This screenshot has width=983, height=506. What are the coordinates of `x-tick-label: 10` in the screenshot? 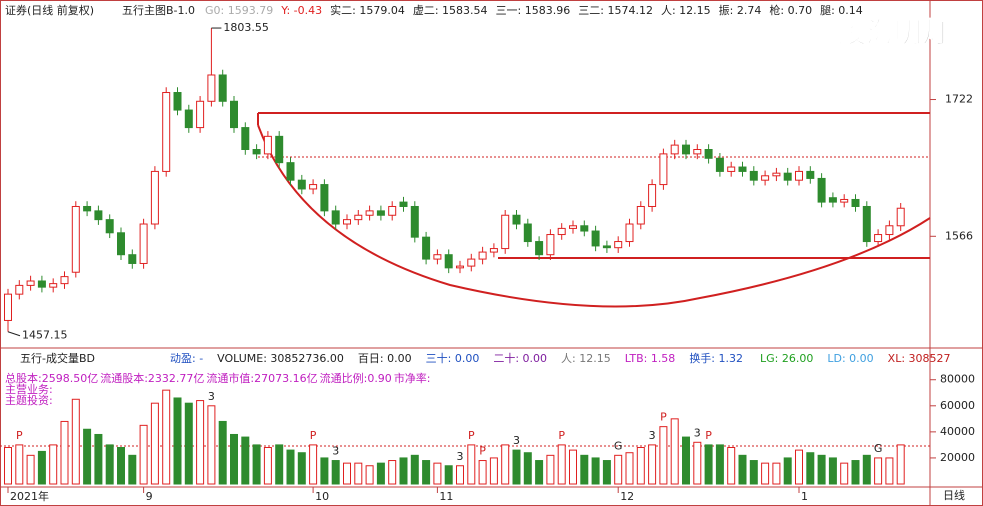 It's located at (322, 496).